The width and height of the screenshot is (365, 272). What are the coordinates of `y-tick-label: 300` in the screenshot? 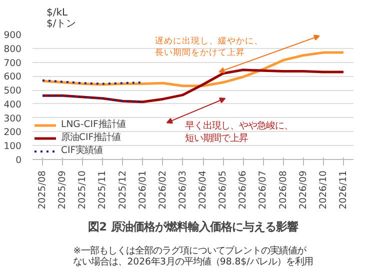 It's located at (13, 118).